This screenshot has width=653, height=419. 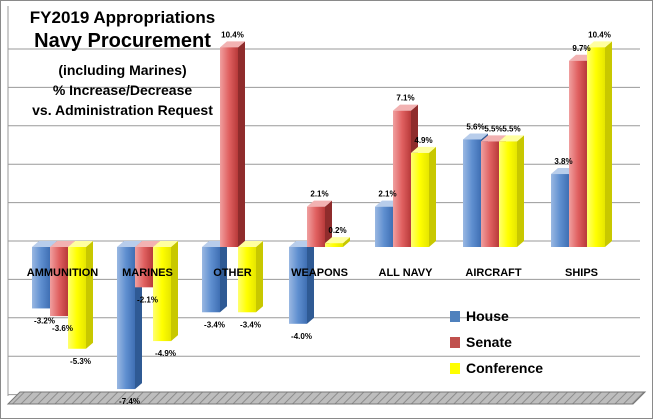 What do you see at coordinates (301, 336) in the screenshot?
I see `data-label-weapons-house: -4.0%` at bounding box center [301, 336].